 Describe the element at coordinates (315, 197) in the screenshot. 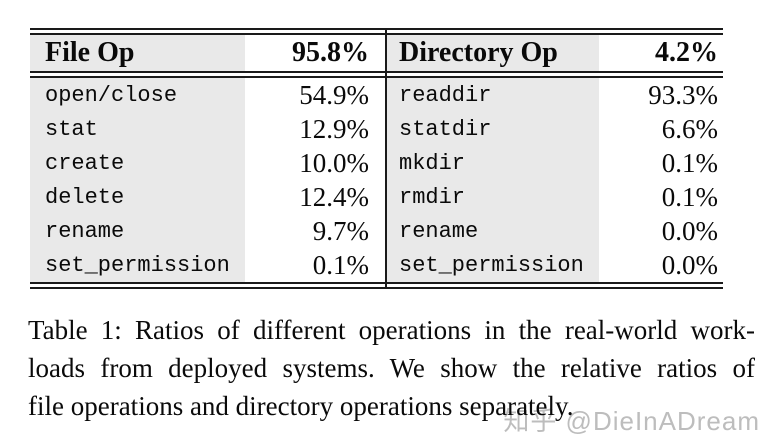

I see `cell-file-pct: 12.4%` at that location.